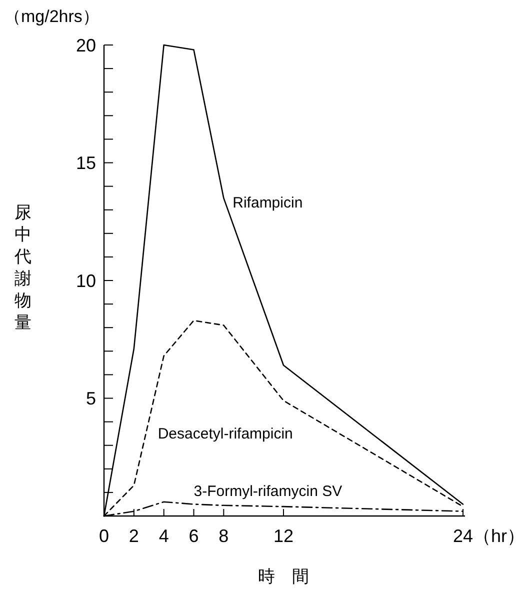  Describe the element at coordinates (163, 536) in the screenshot. I see `x-tick-label: 4` at that location.